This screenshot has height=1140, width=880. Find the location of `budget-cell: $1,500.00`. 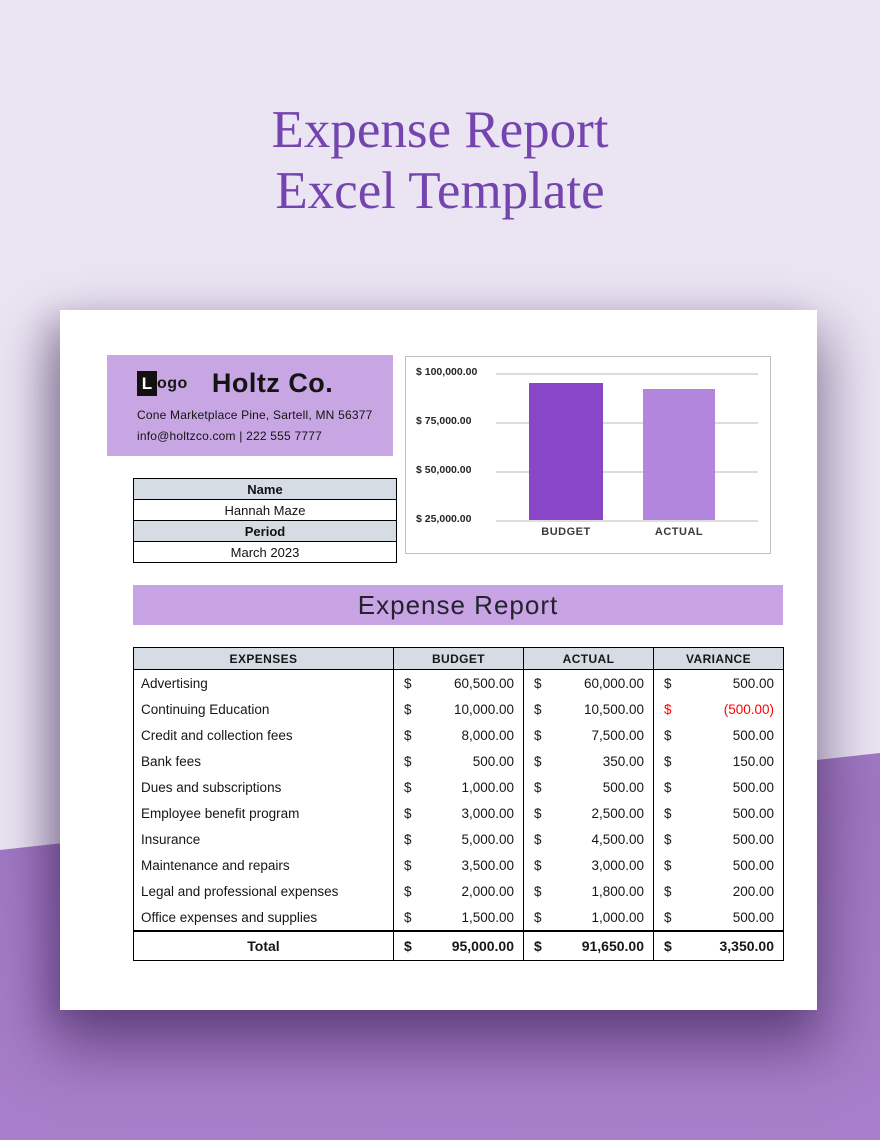

budget-cell: $1,500.00 is located at coordinates (458, 917).